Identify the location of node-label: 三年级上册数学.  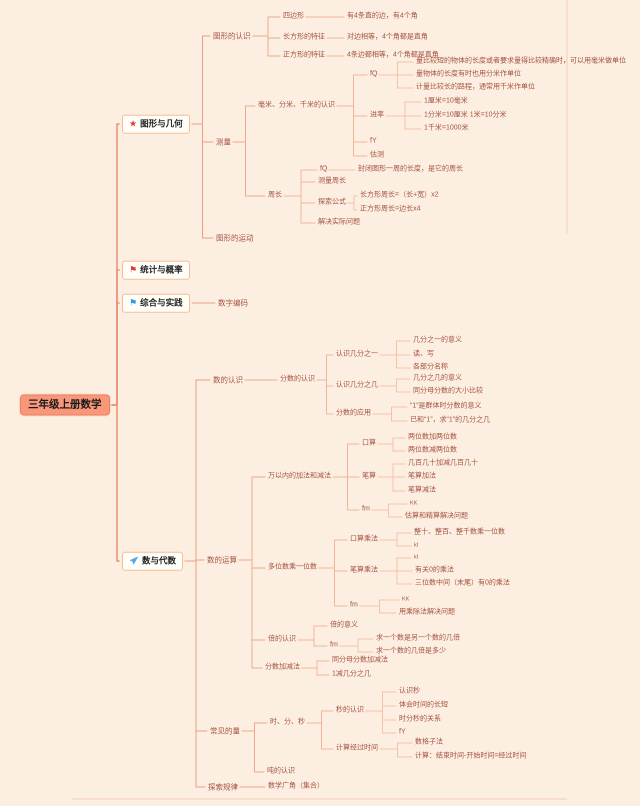
(65, 404).